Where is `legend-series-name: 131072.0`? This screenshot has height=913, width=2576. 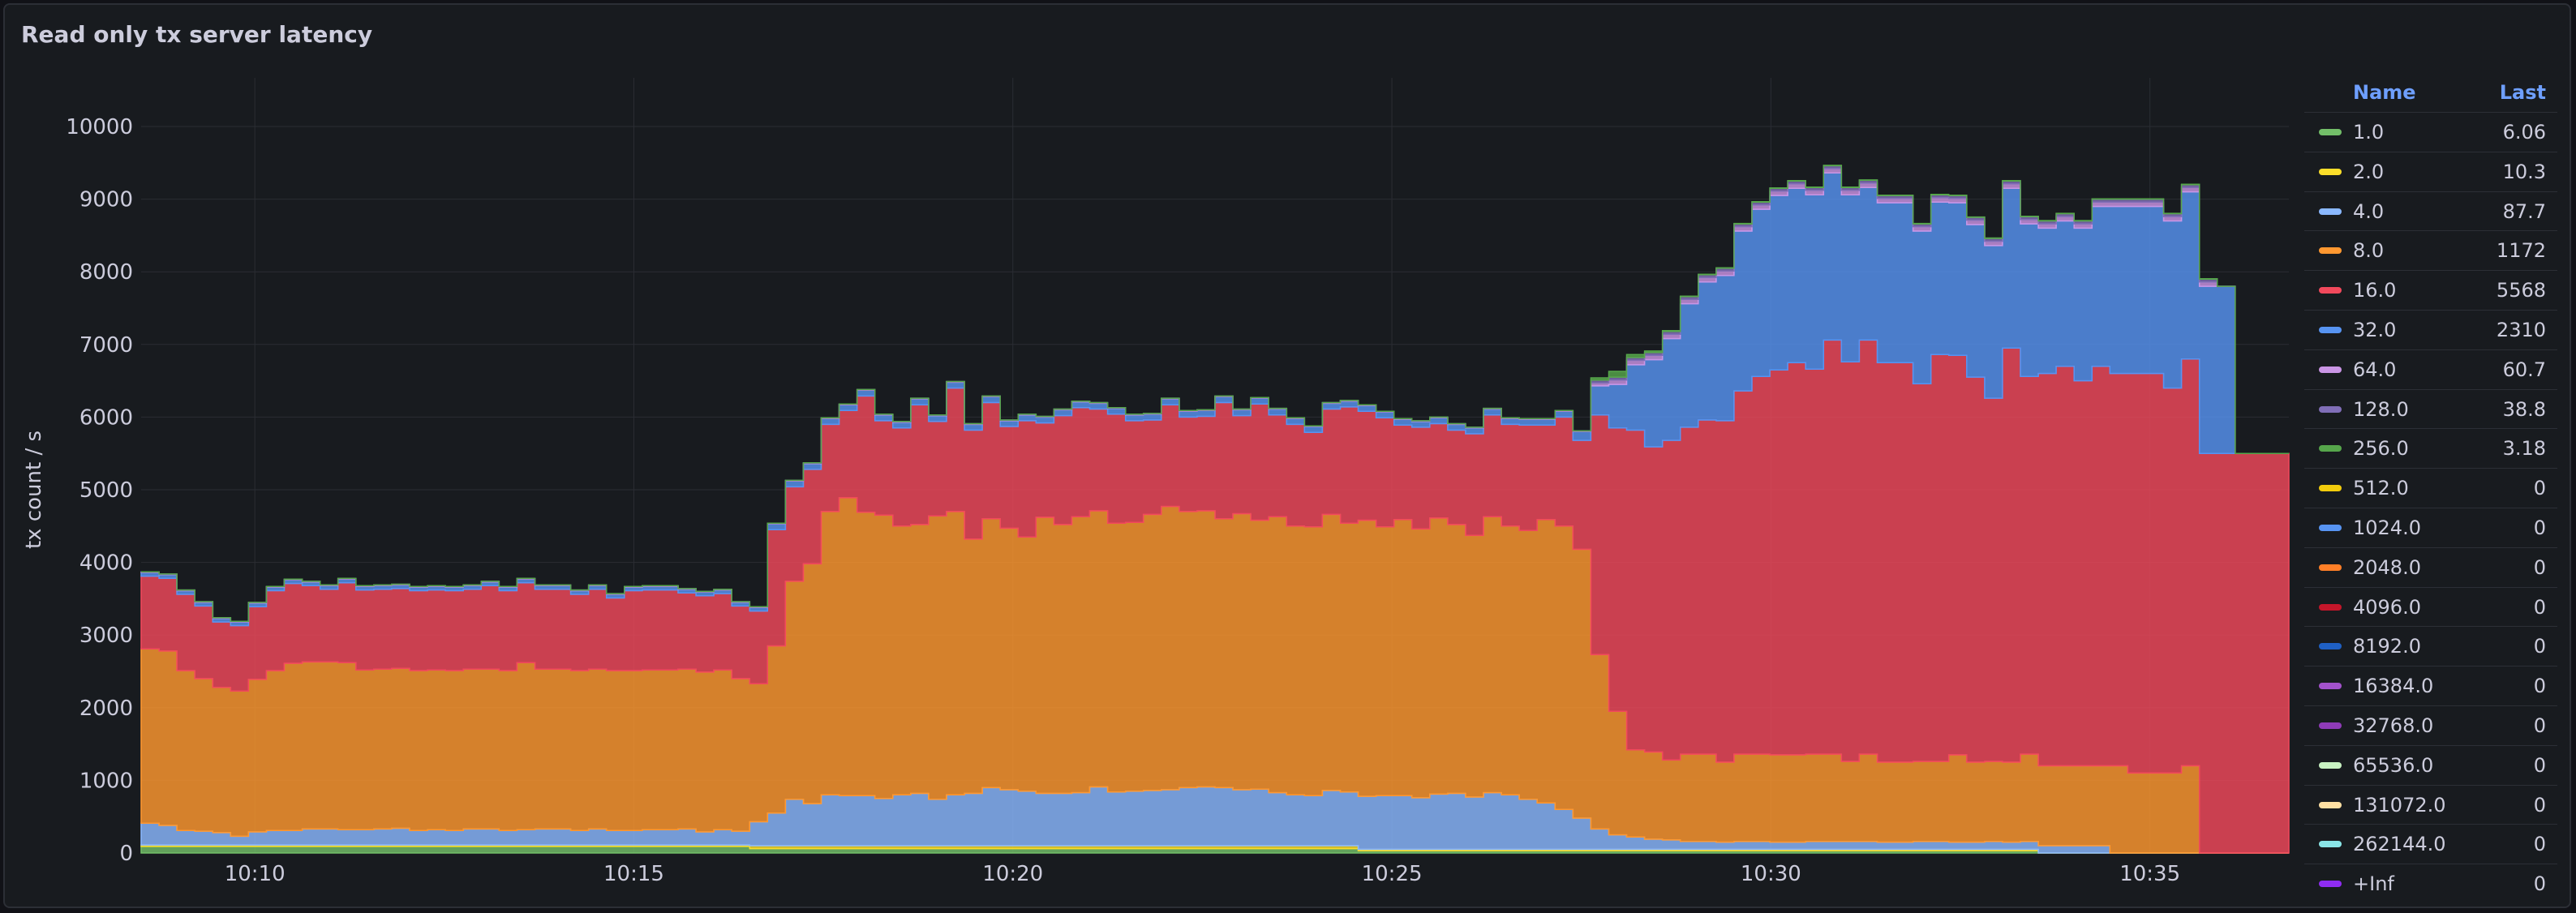
legend-series-name: 131072.0 is located at coordinates (2399, 805).